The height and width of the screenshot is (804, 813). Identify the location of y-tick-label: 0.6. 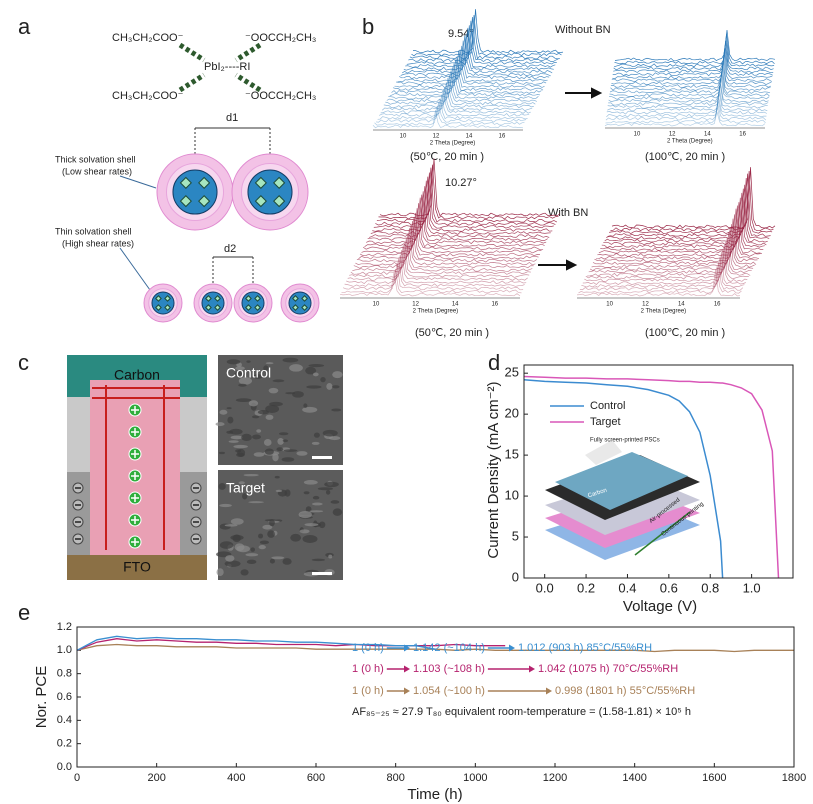
(64, 697).